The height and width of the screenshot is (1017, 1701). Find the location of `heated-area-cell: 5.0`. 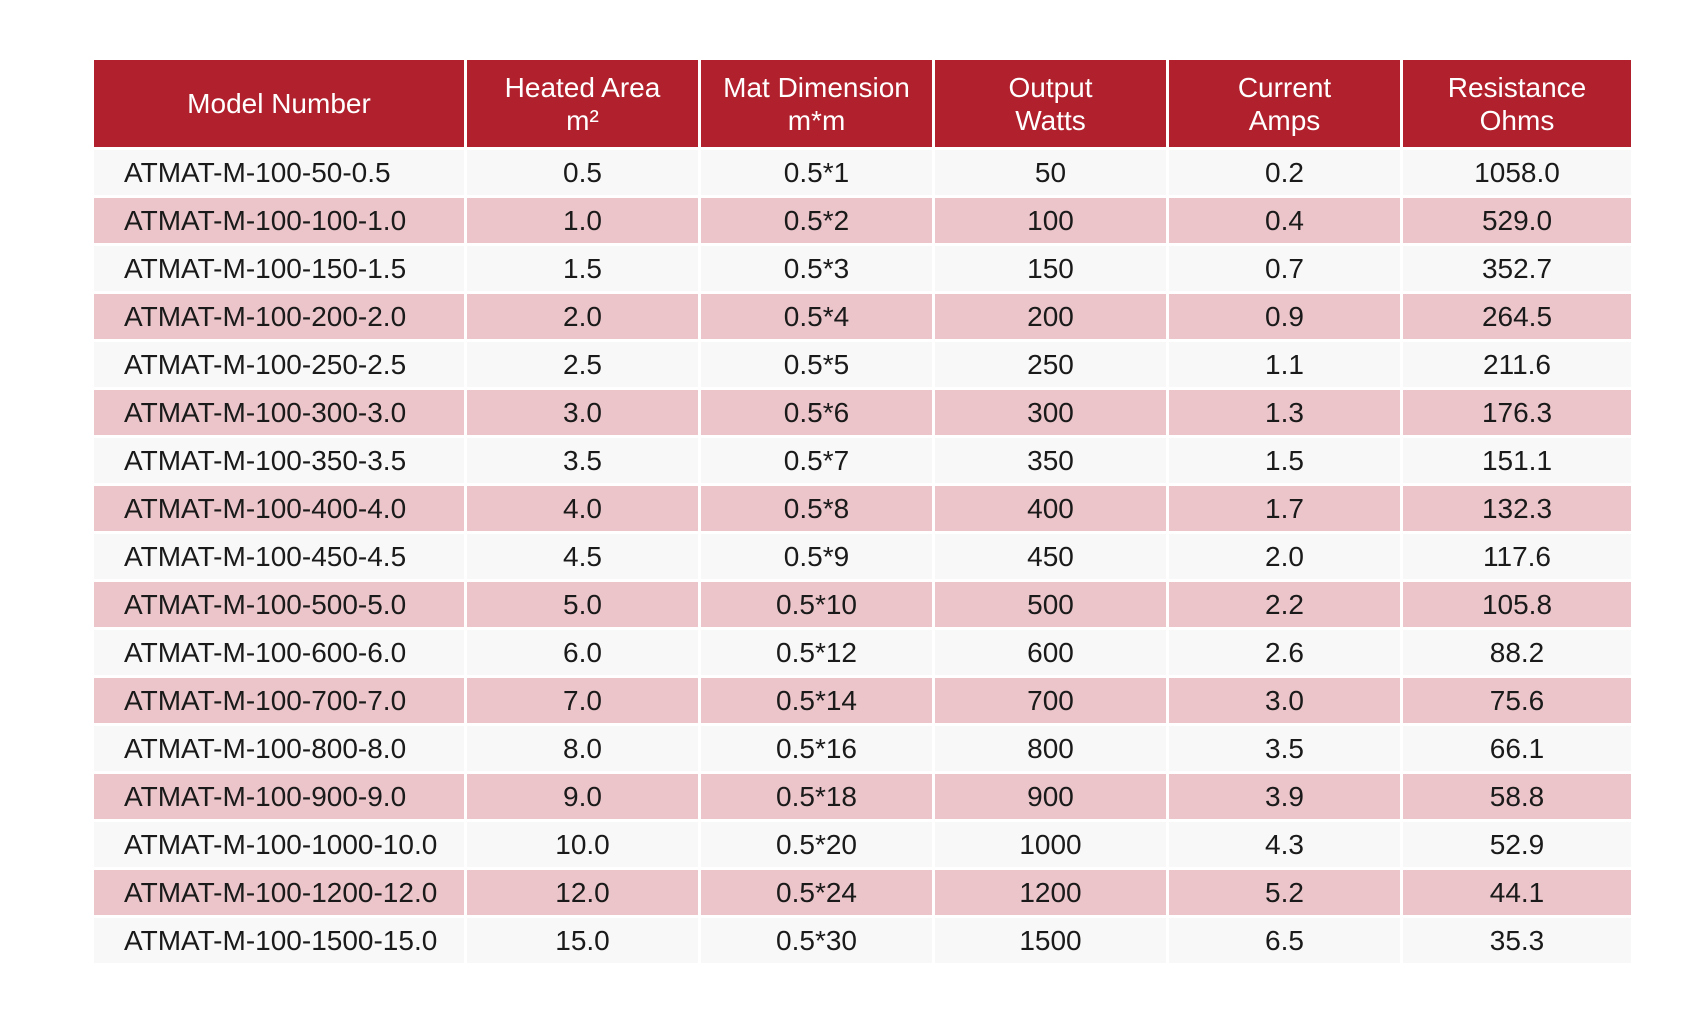

heated-area-cell: 5.0 is located at coordinates (582, 604).